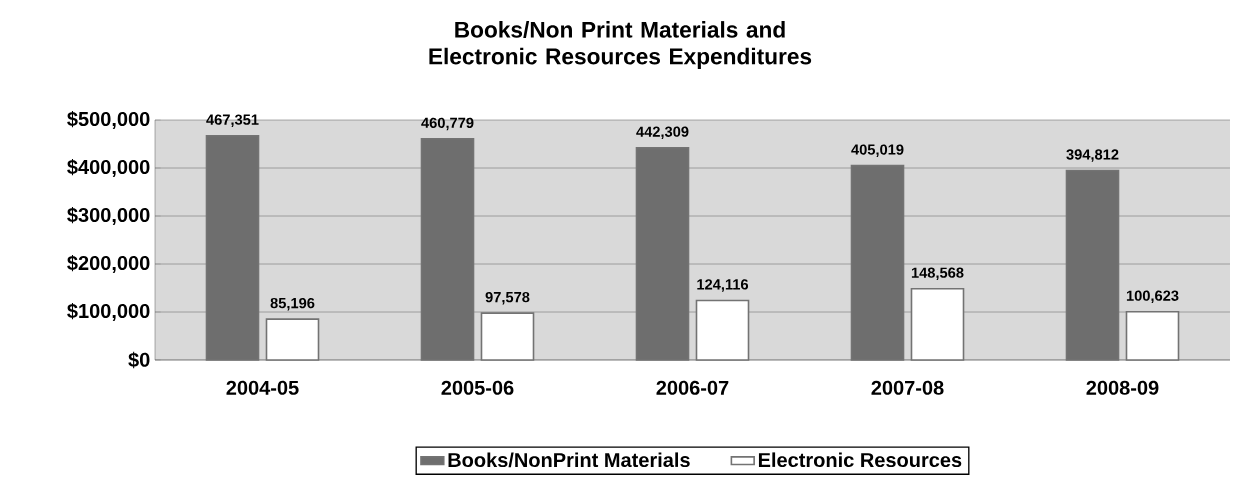  What do you see at coordinates (292, 304) in the screenshot?
I see `data-label: 85,196` at bounding box center [292, 304].